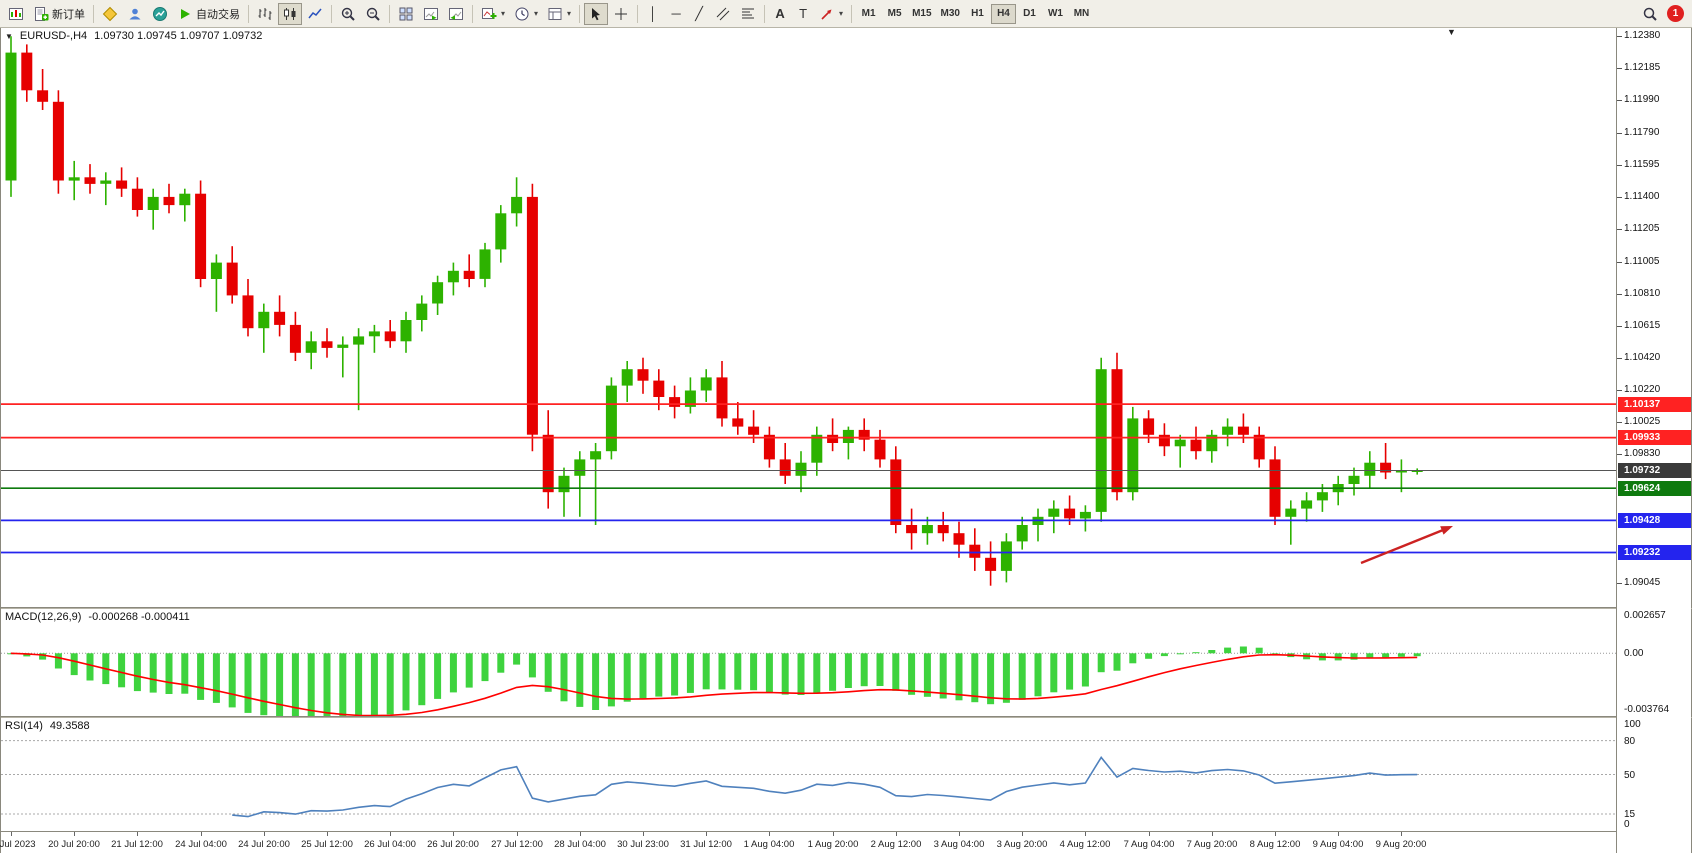 This screenshot has height=853, width=1692. What do you see at coordinates (921, 14) in the screenshot?
I see `timeframe-m15-button: M15` at bounding box center [921, 14].